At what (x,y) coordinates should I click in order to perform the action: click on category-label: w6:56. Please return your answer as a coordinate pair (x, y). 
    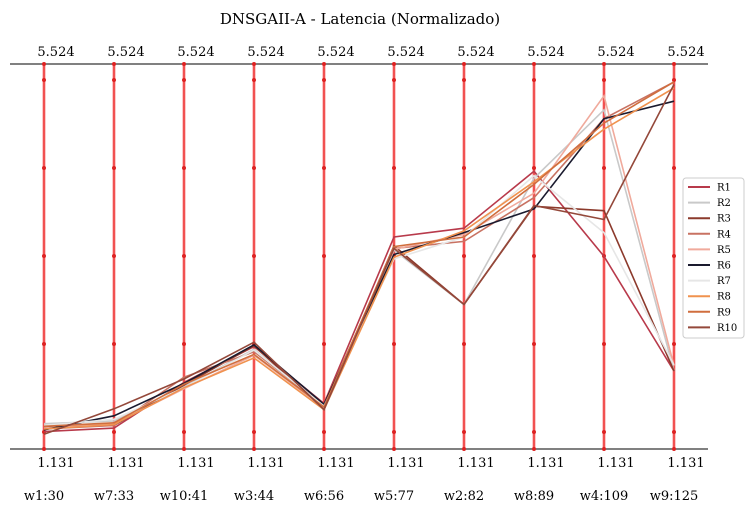
    Looking at the image, I should click on (324, 496).